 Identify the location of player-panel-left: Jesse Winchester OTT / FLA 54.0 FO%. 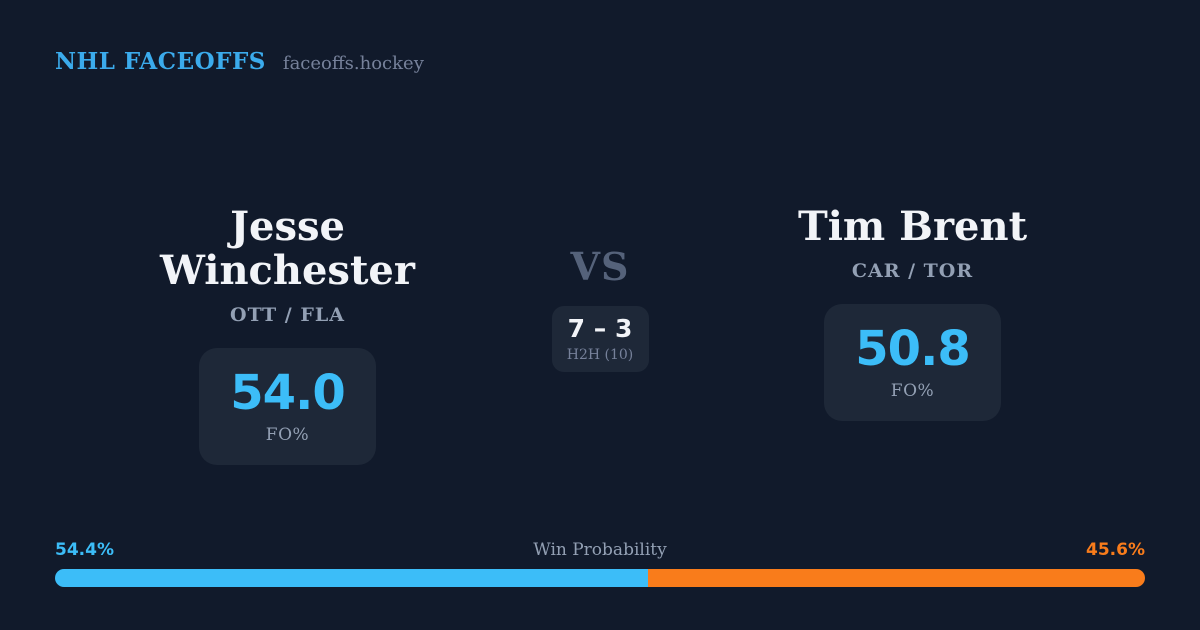
(287, 335).